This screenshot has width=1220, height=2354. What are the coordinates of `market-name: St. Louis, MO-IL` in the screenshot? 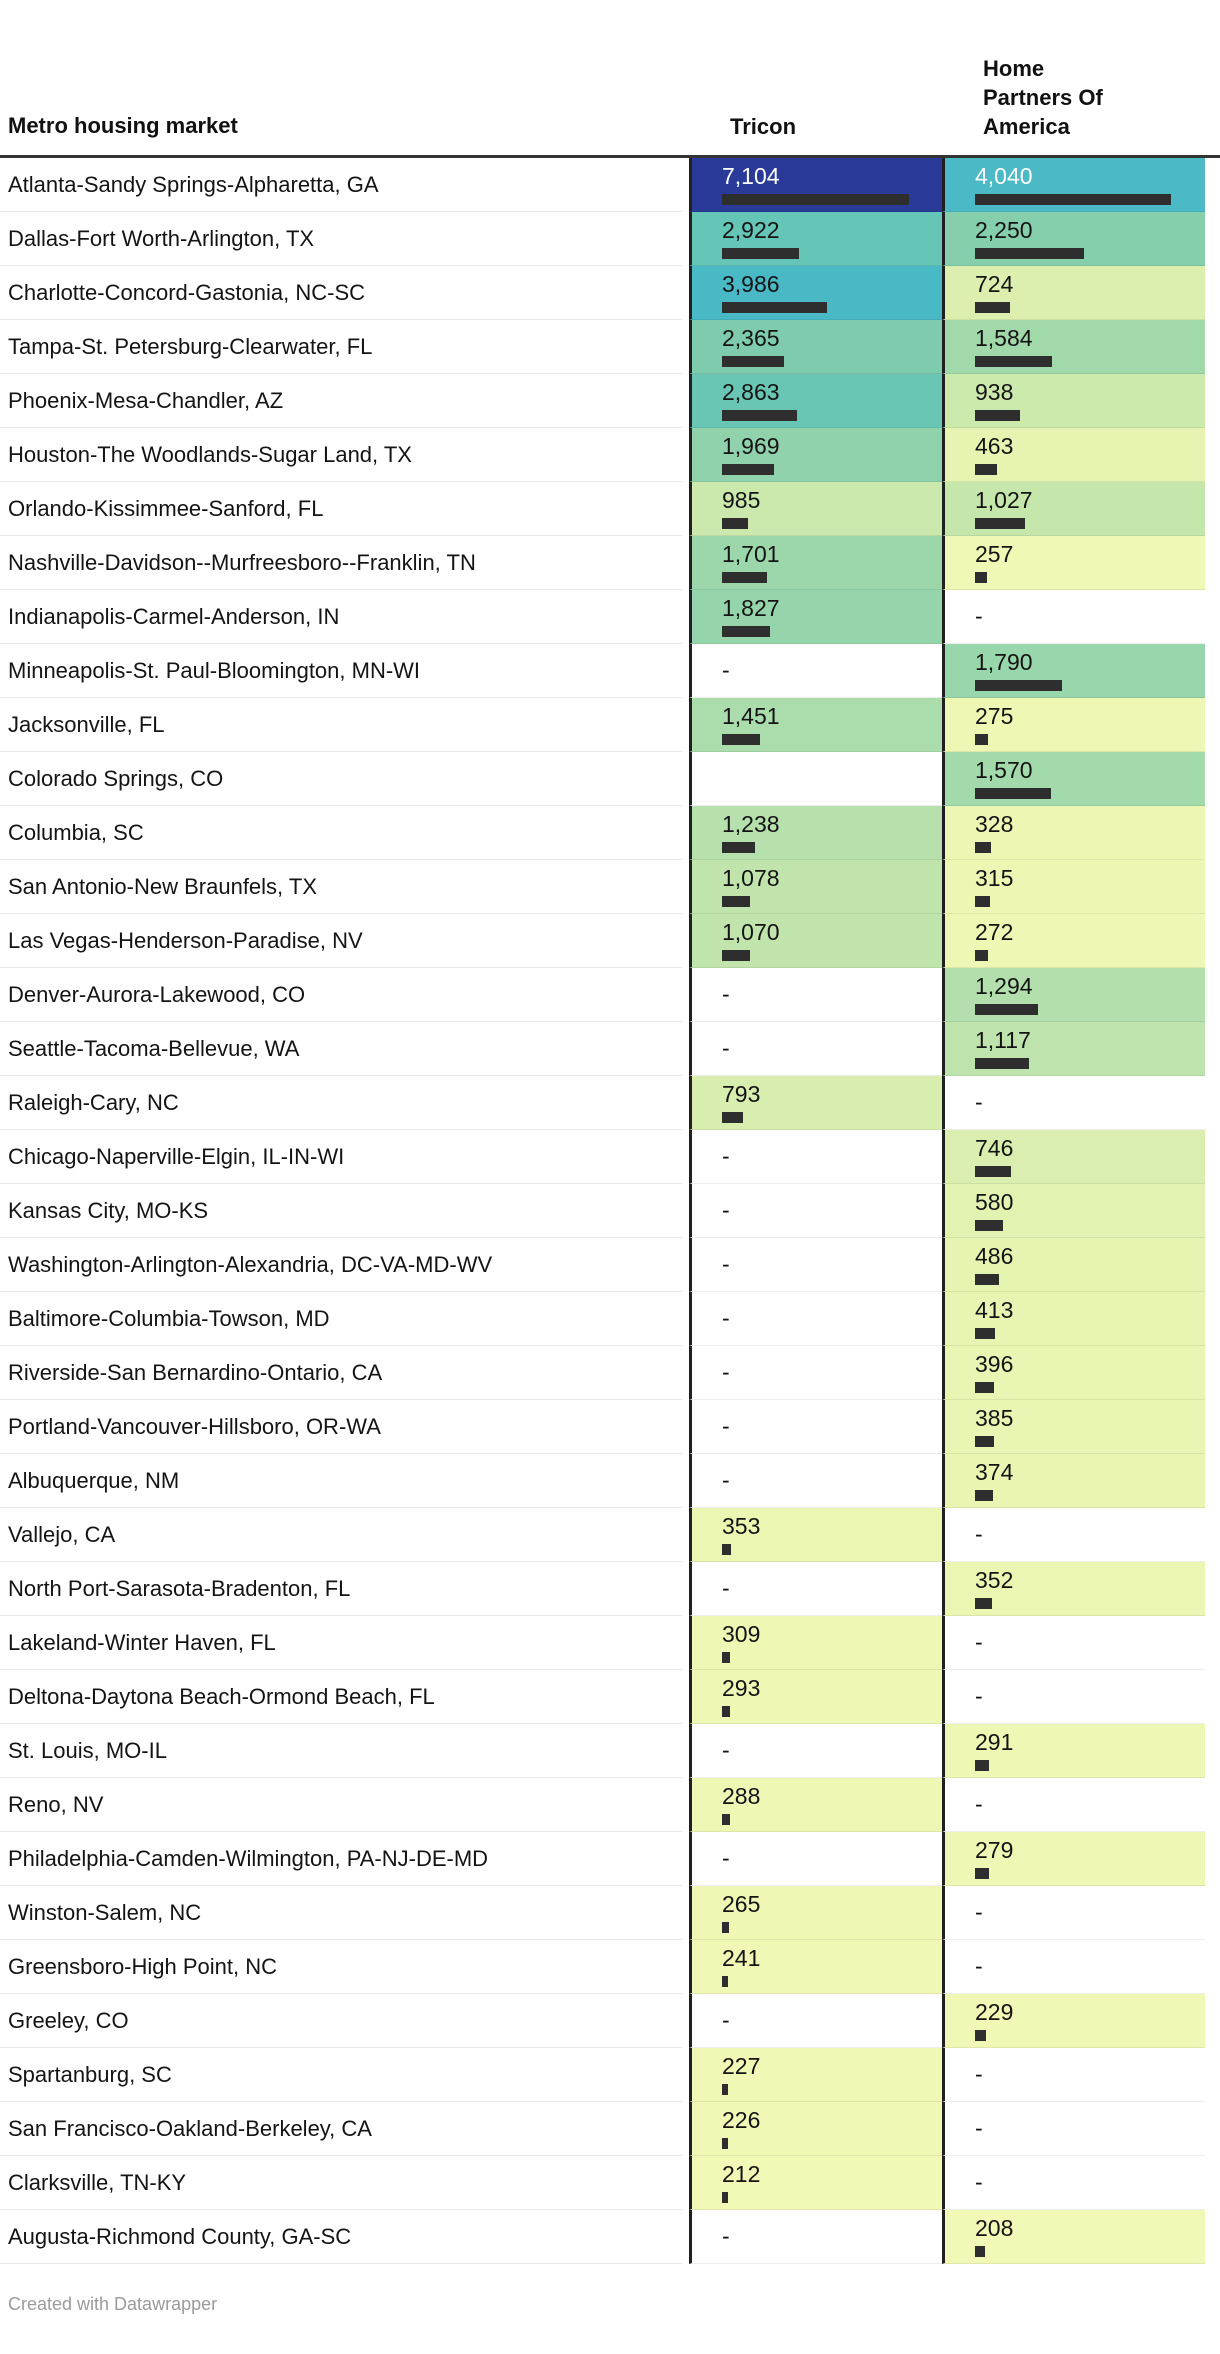 It's located at (341, 1751).